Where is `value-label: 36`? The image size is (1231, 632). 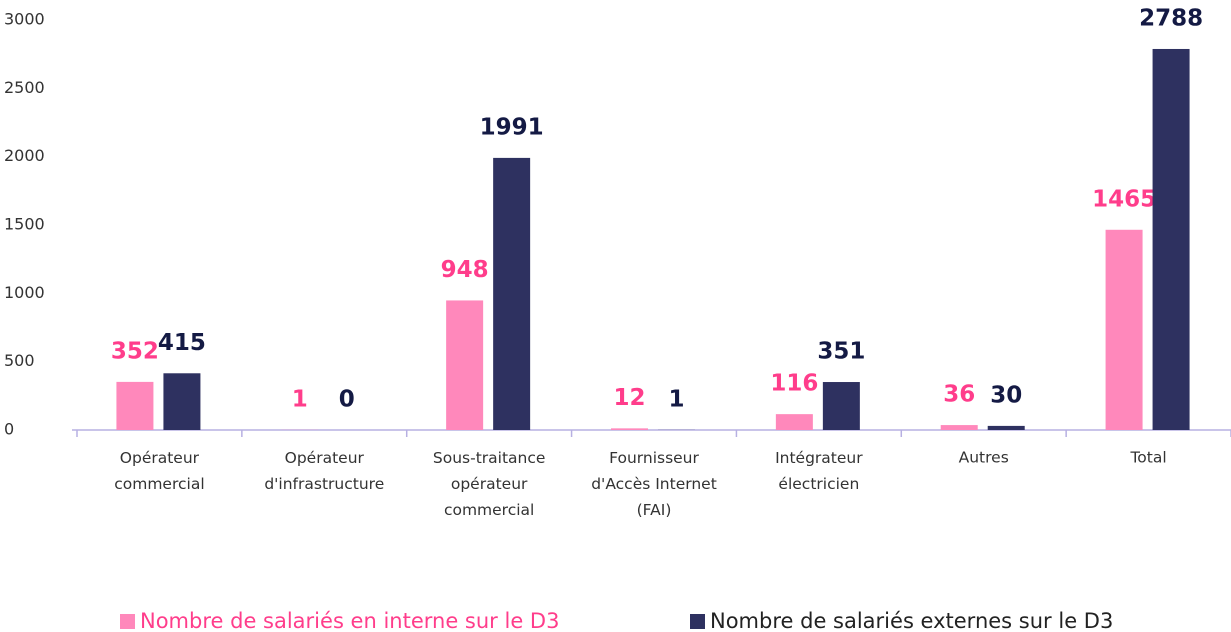
value-label: 36 is located at coordinates (959, 395).